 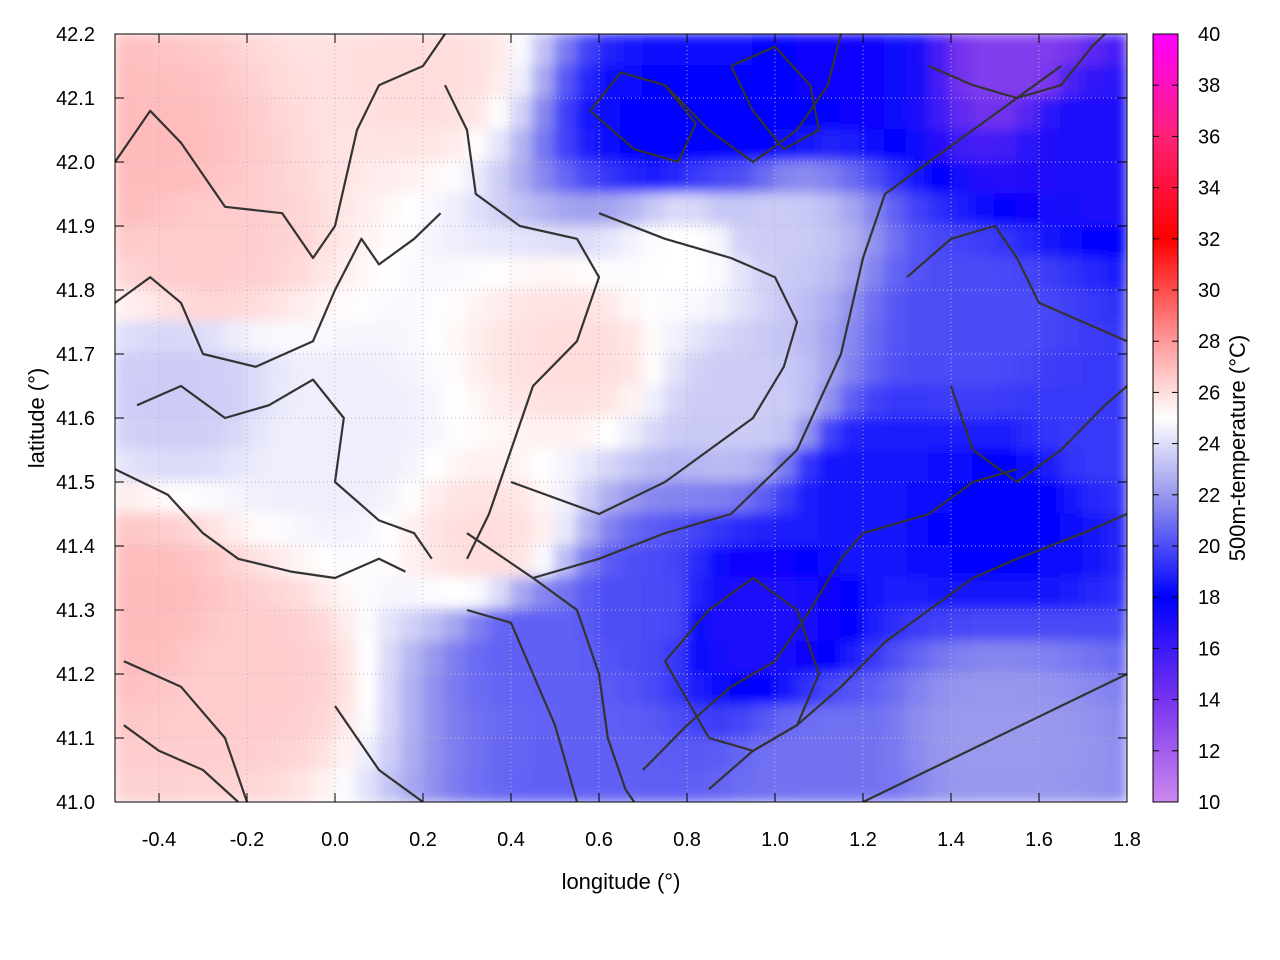 What do you see at coordinates (863, 840) in the screenshot?
I see `x-tick-label: 1.2` at bounding box center [863, 840].